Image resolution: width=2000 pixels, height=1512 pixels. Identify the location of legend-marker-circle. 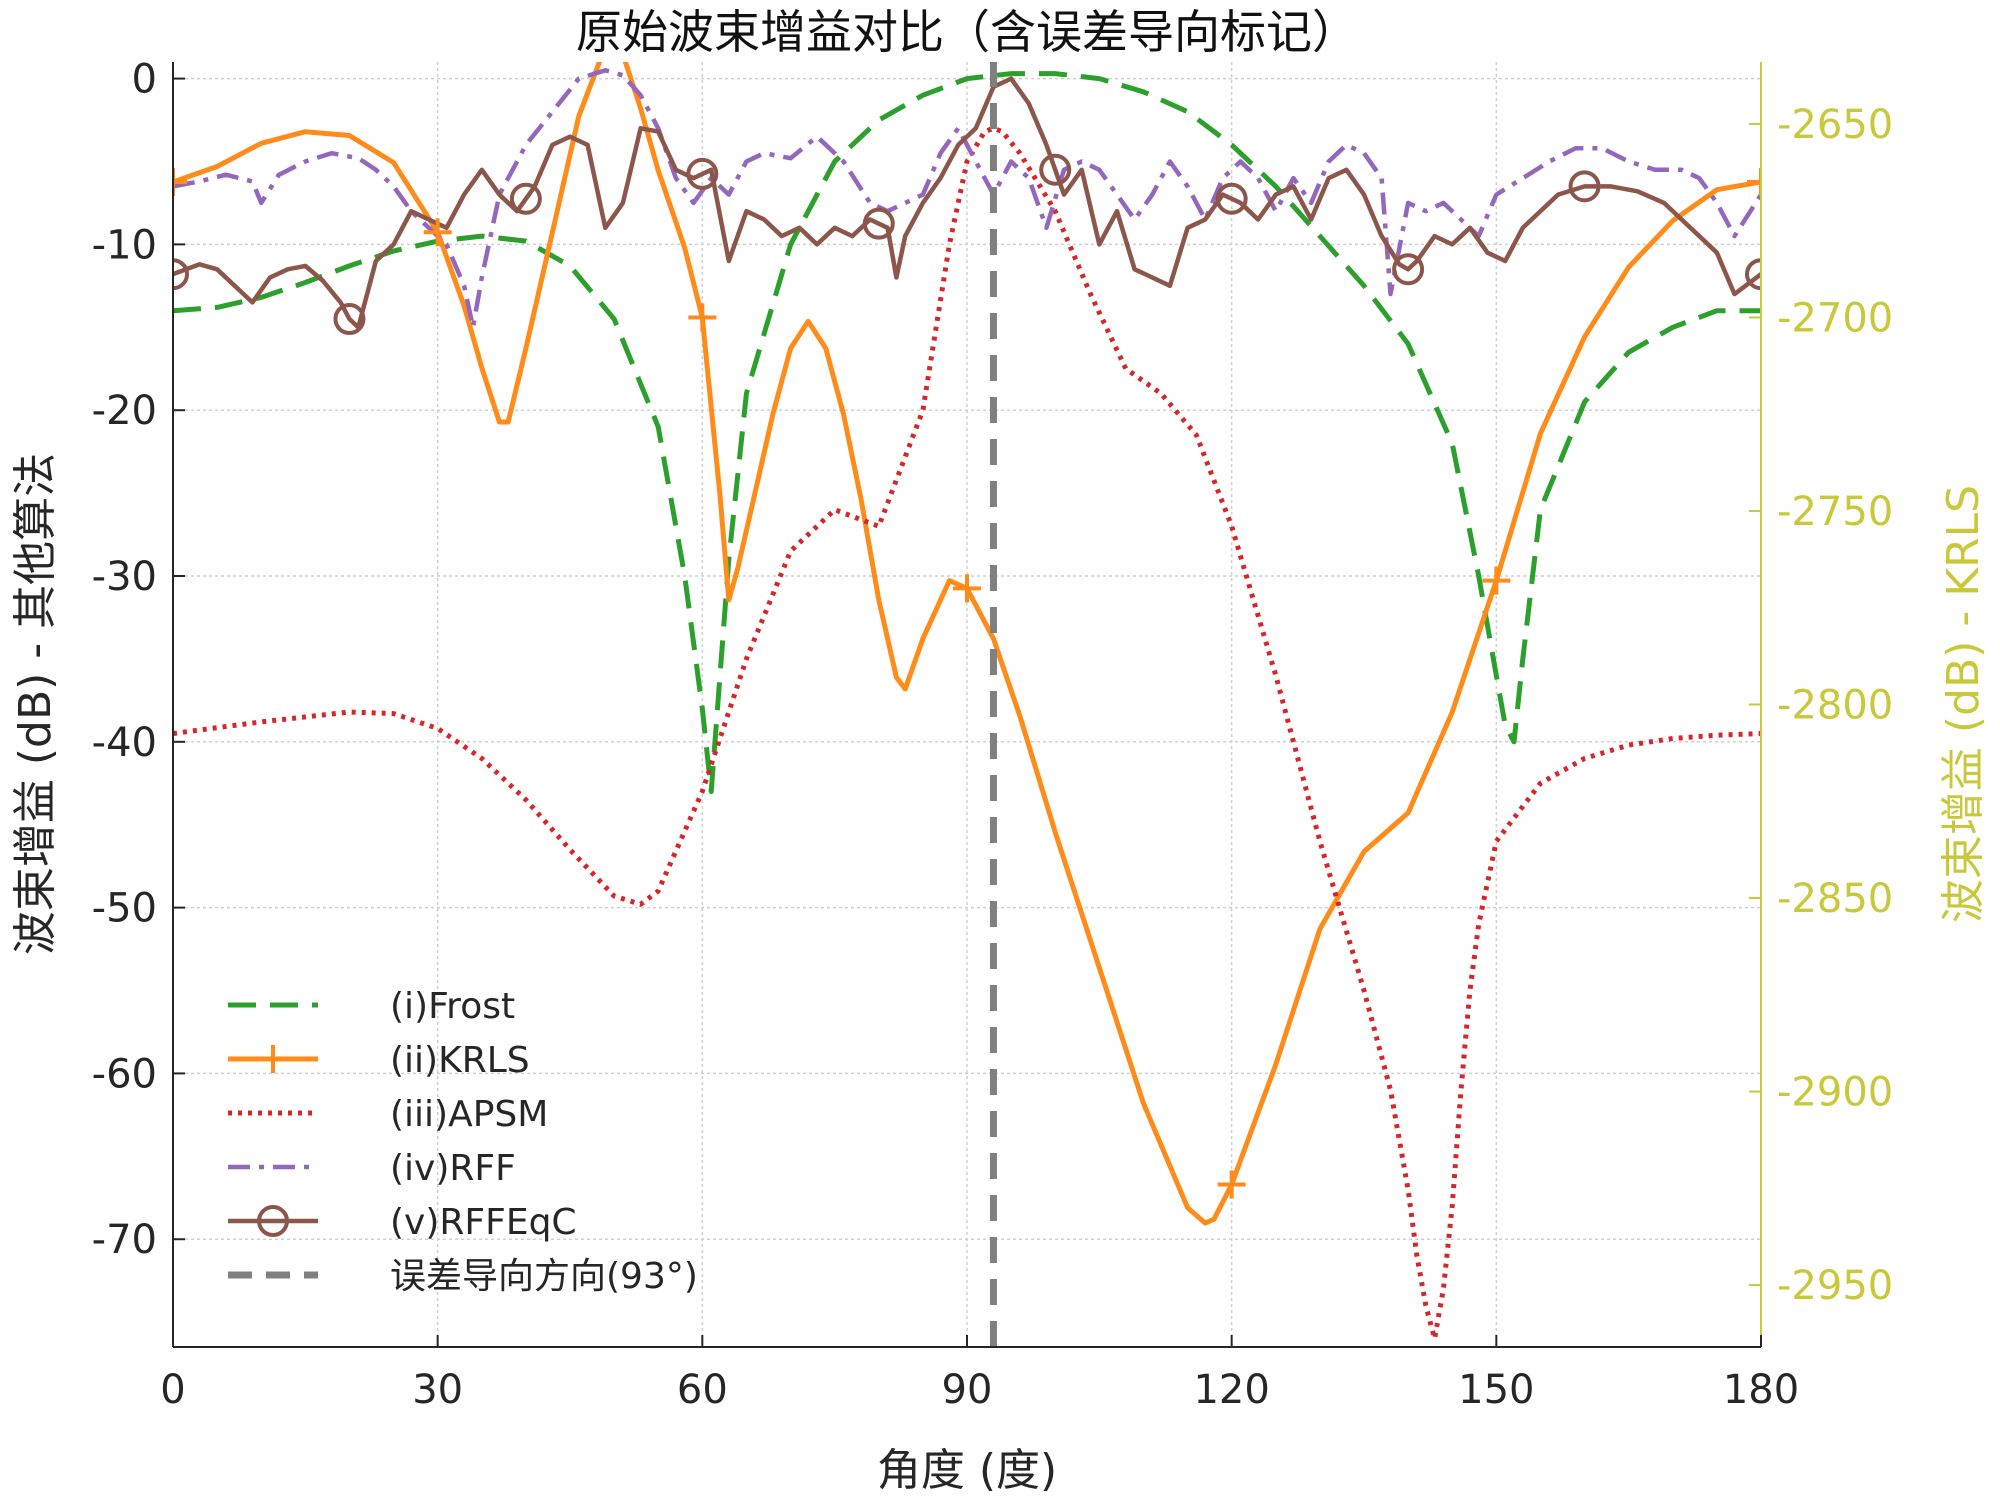
(273, 1221).